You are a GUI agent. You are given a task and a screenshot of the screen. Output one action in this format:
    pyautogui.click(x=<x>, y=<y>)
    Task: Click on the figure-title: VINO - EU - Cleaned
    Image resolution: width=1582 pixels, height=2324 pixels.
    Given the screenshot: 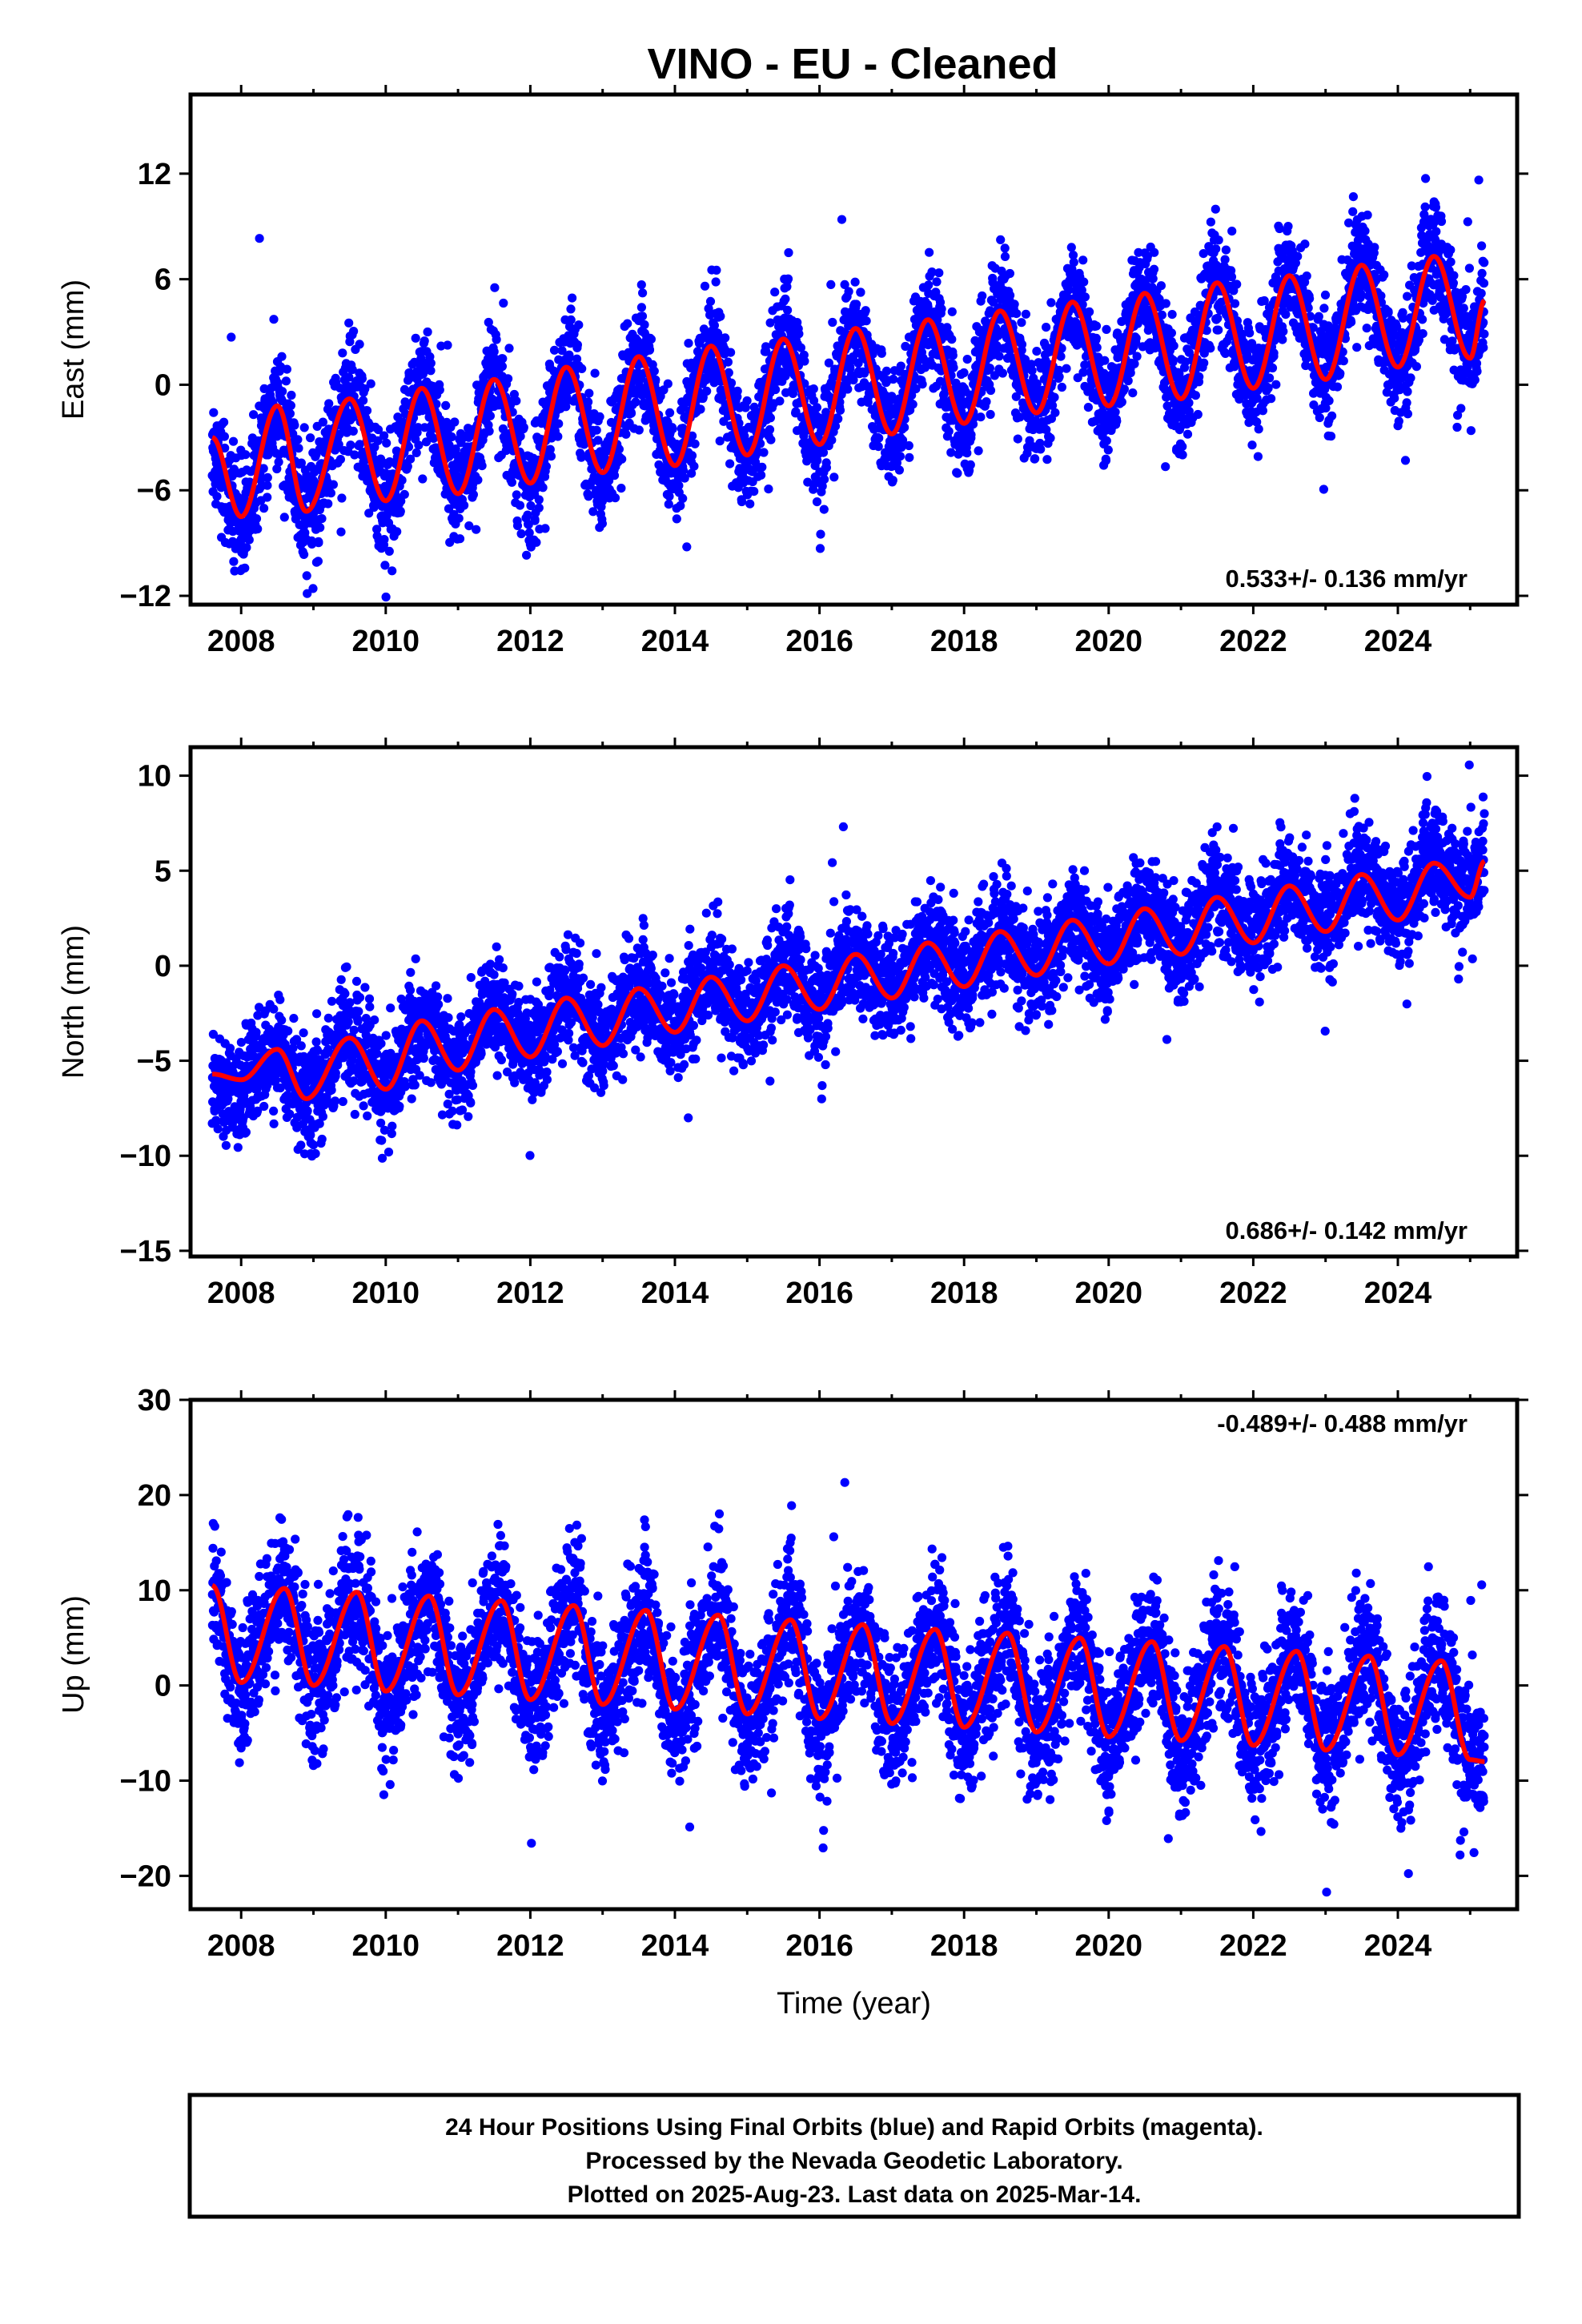 What is the action you would take?
    pyautogui.click(x=852, y=64)
    